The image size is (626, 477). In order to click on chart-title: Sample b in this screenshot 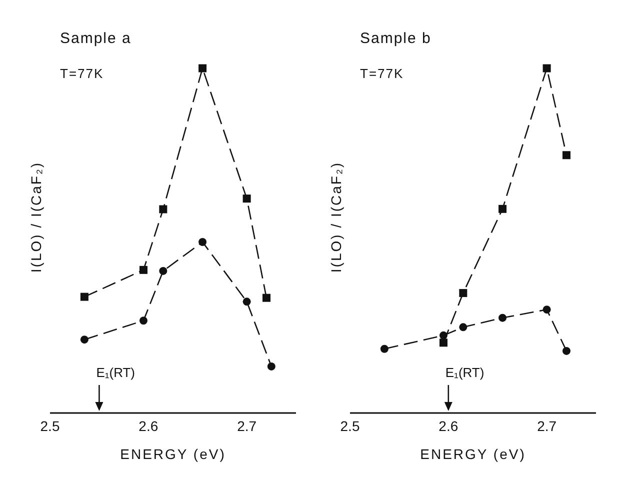, I will do `click(396, 38)`.